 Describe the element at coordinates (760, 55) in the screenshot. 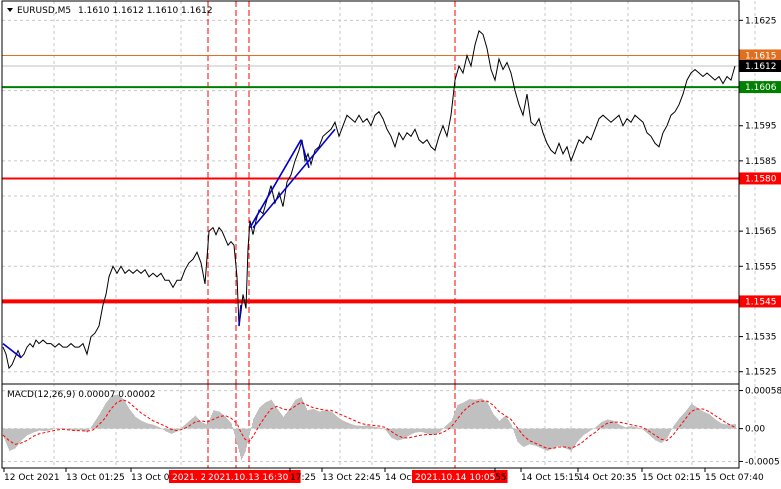

I see `level-price-tag` at that location.